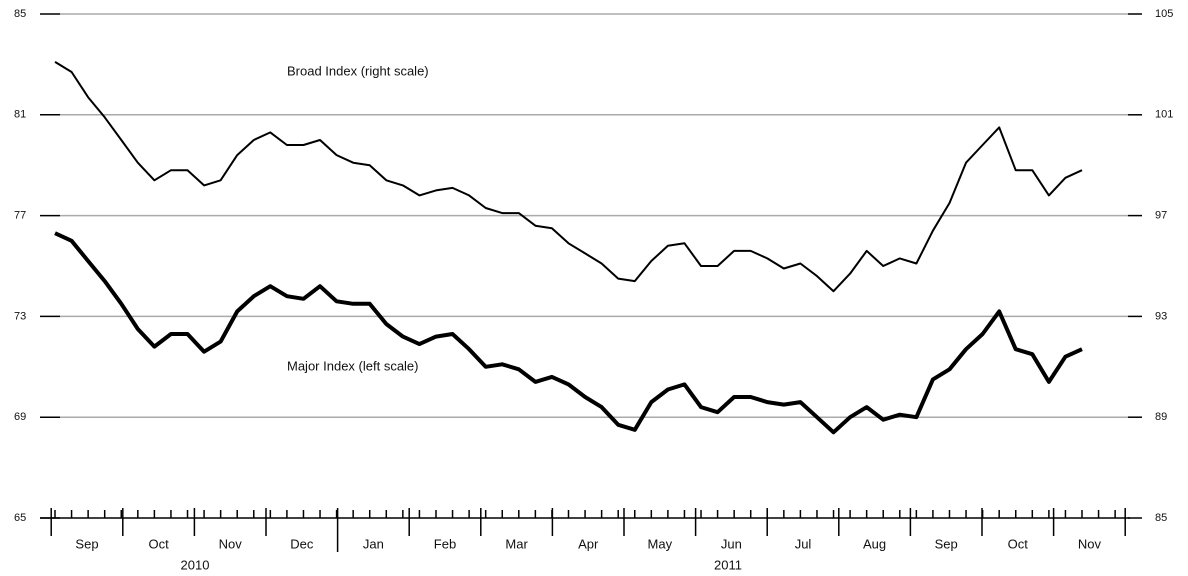 The height and width of the screenshot is (576, 1188). What do you see at coordinates (20, 216) in the screenshot?
I see `y-tick-label: 77` at bounding box center [20, 216].